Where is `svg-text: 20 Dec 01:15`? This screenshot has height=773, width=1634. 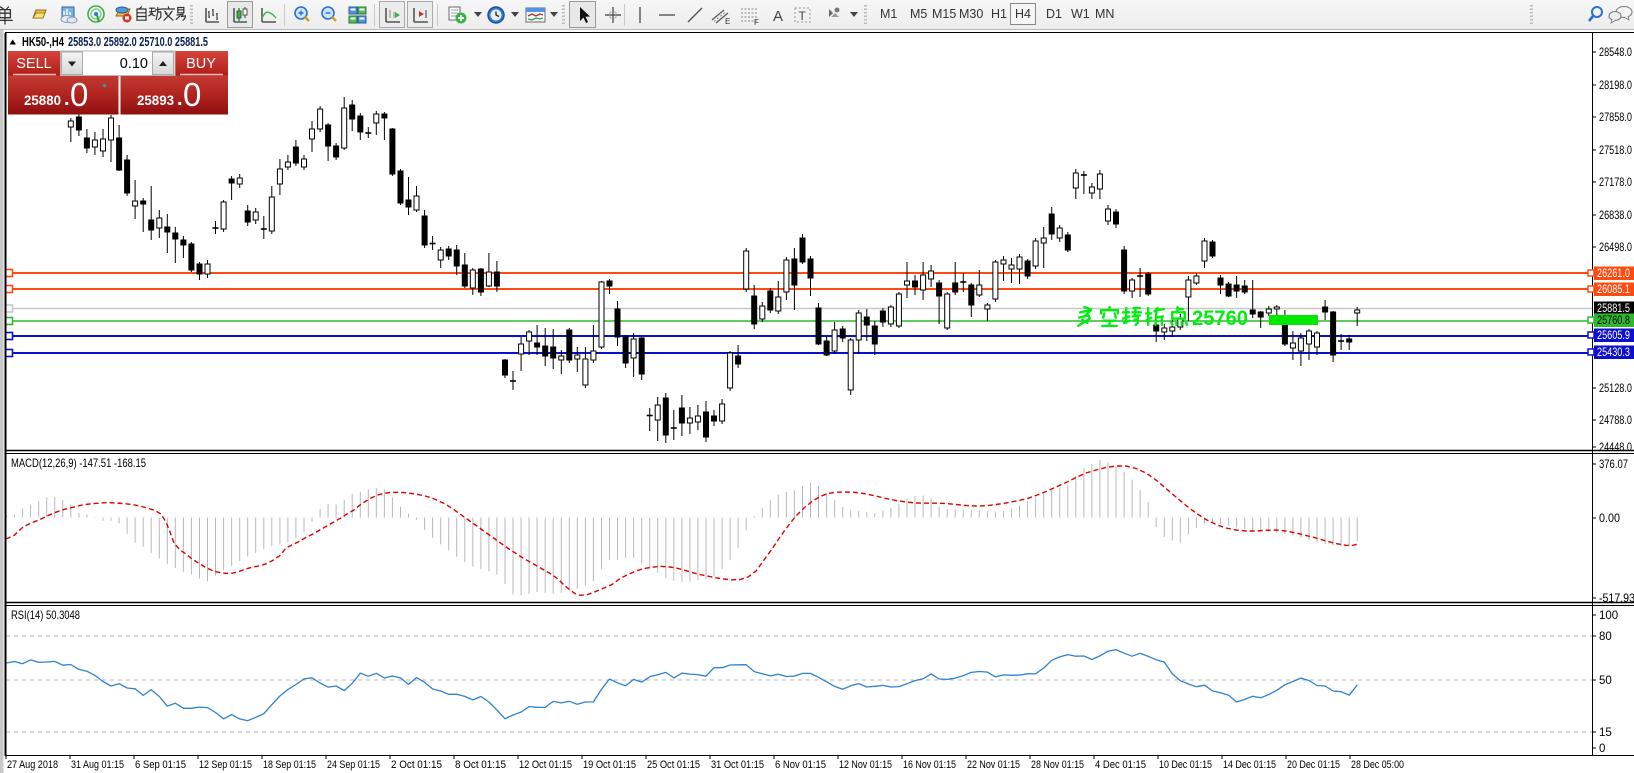
svg-text: 20 Dec 01:15 is located at coordinates (1313, 765).